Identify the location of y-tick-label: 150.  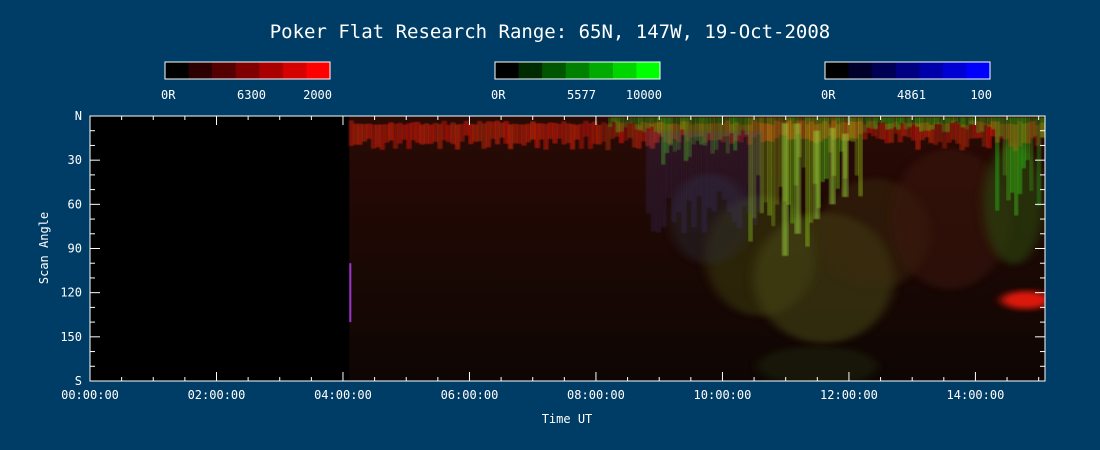
(71, 337).